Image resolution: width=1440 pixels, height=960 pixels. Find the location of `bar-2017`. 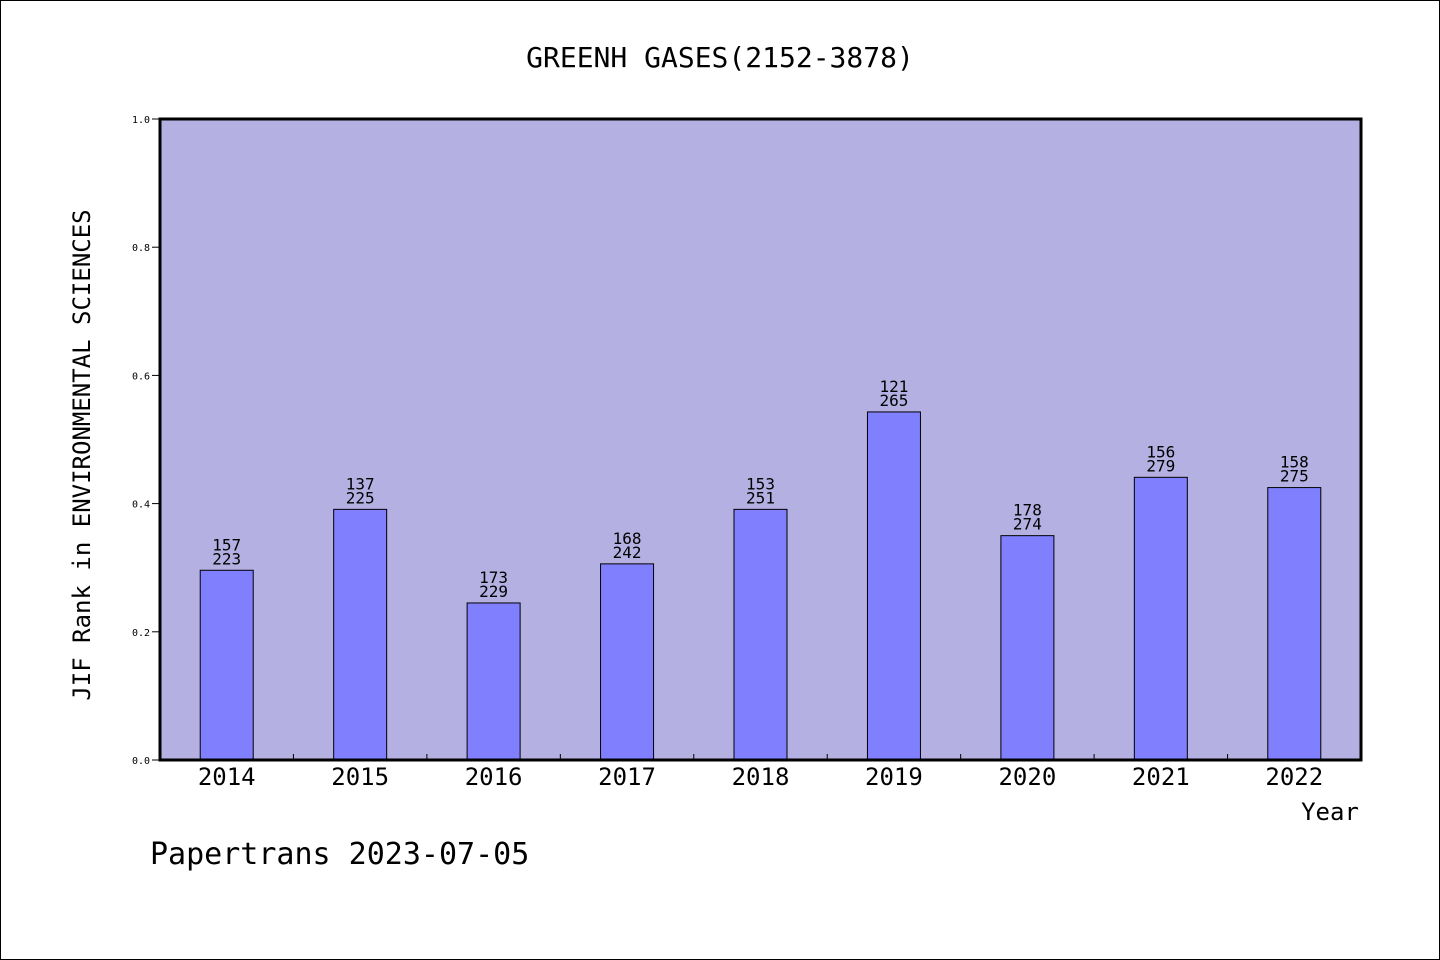

bar-2017 is located at coordinates (627, 662).